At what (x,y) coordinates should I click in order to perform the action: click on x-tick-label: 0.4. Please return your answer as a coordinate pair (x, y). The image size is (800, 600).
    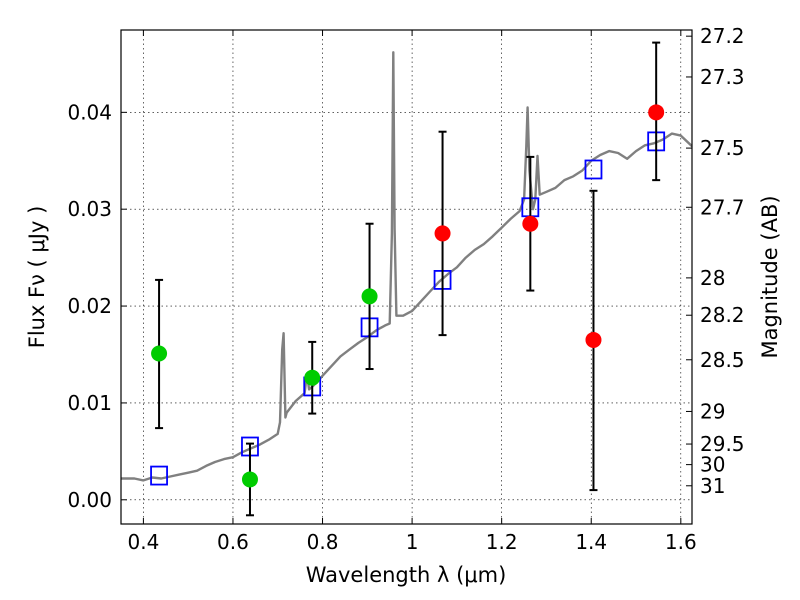
    Looking at the image, I should click on (143, 542).